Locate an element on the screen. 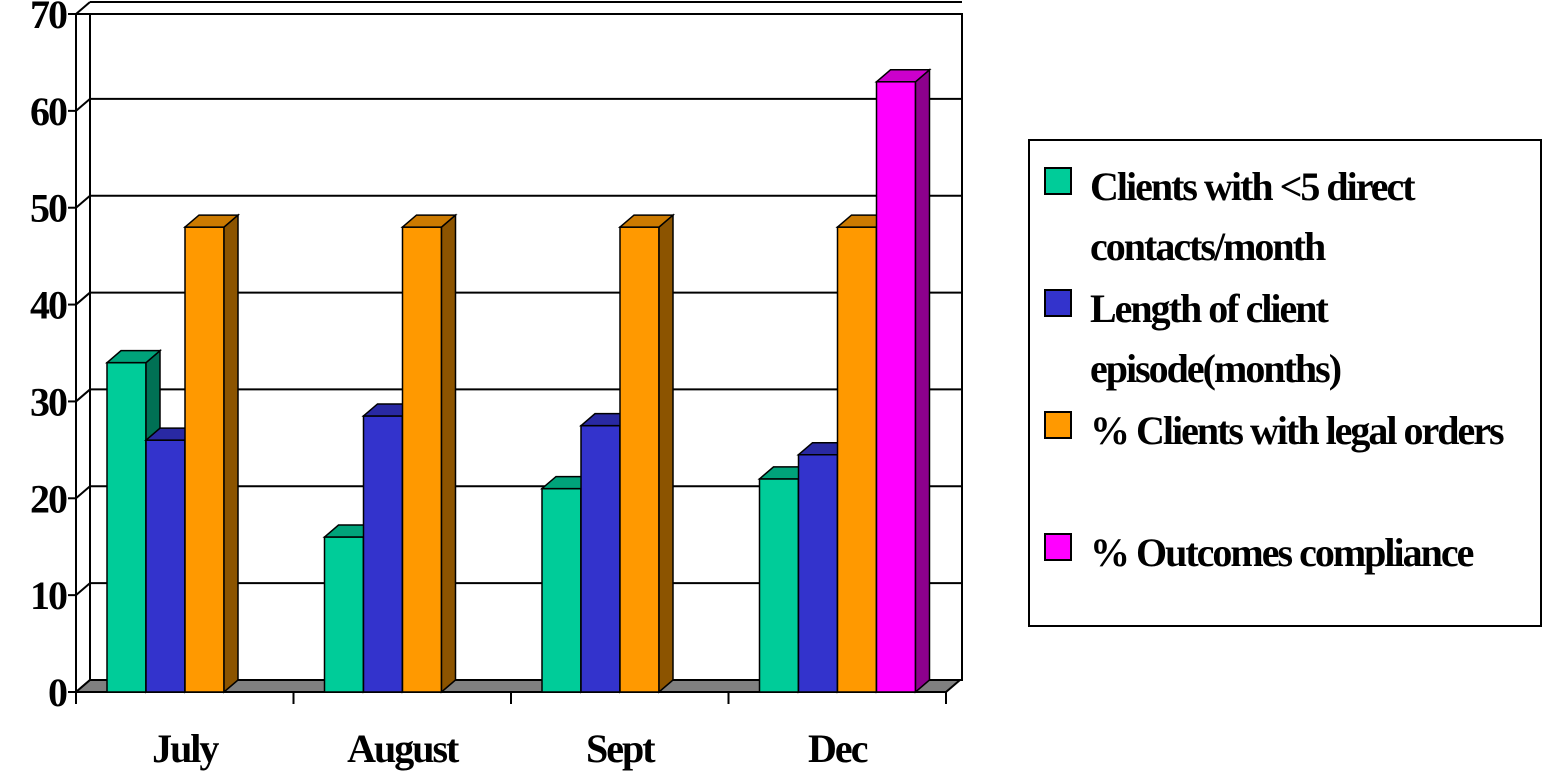 Image resolution: width=1550 pixels, height=772 pixels. legend-label: Length of client episode(months) is located at coordinates (1216, 338).